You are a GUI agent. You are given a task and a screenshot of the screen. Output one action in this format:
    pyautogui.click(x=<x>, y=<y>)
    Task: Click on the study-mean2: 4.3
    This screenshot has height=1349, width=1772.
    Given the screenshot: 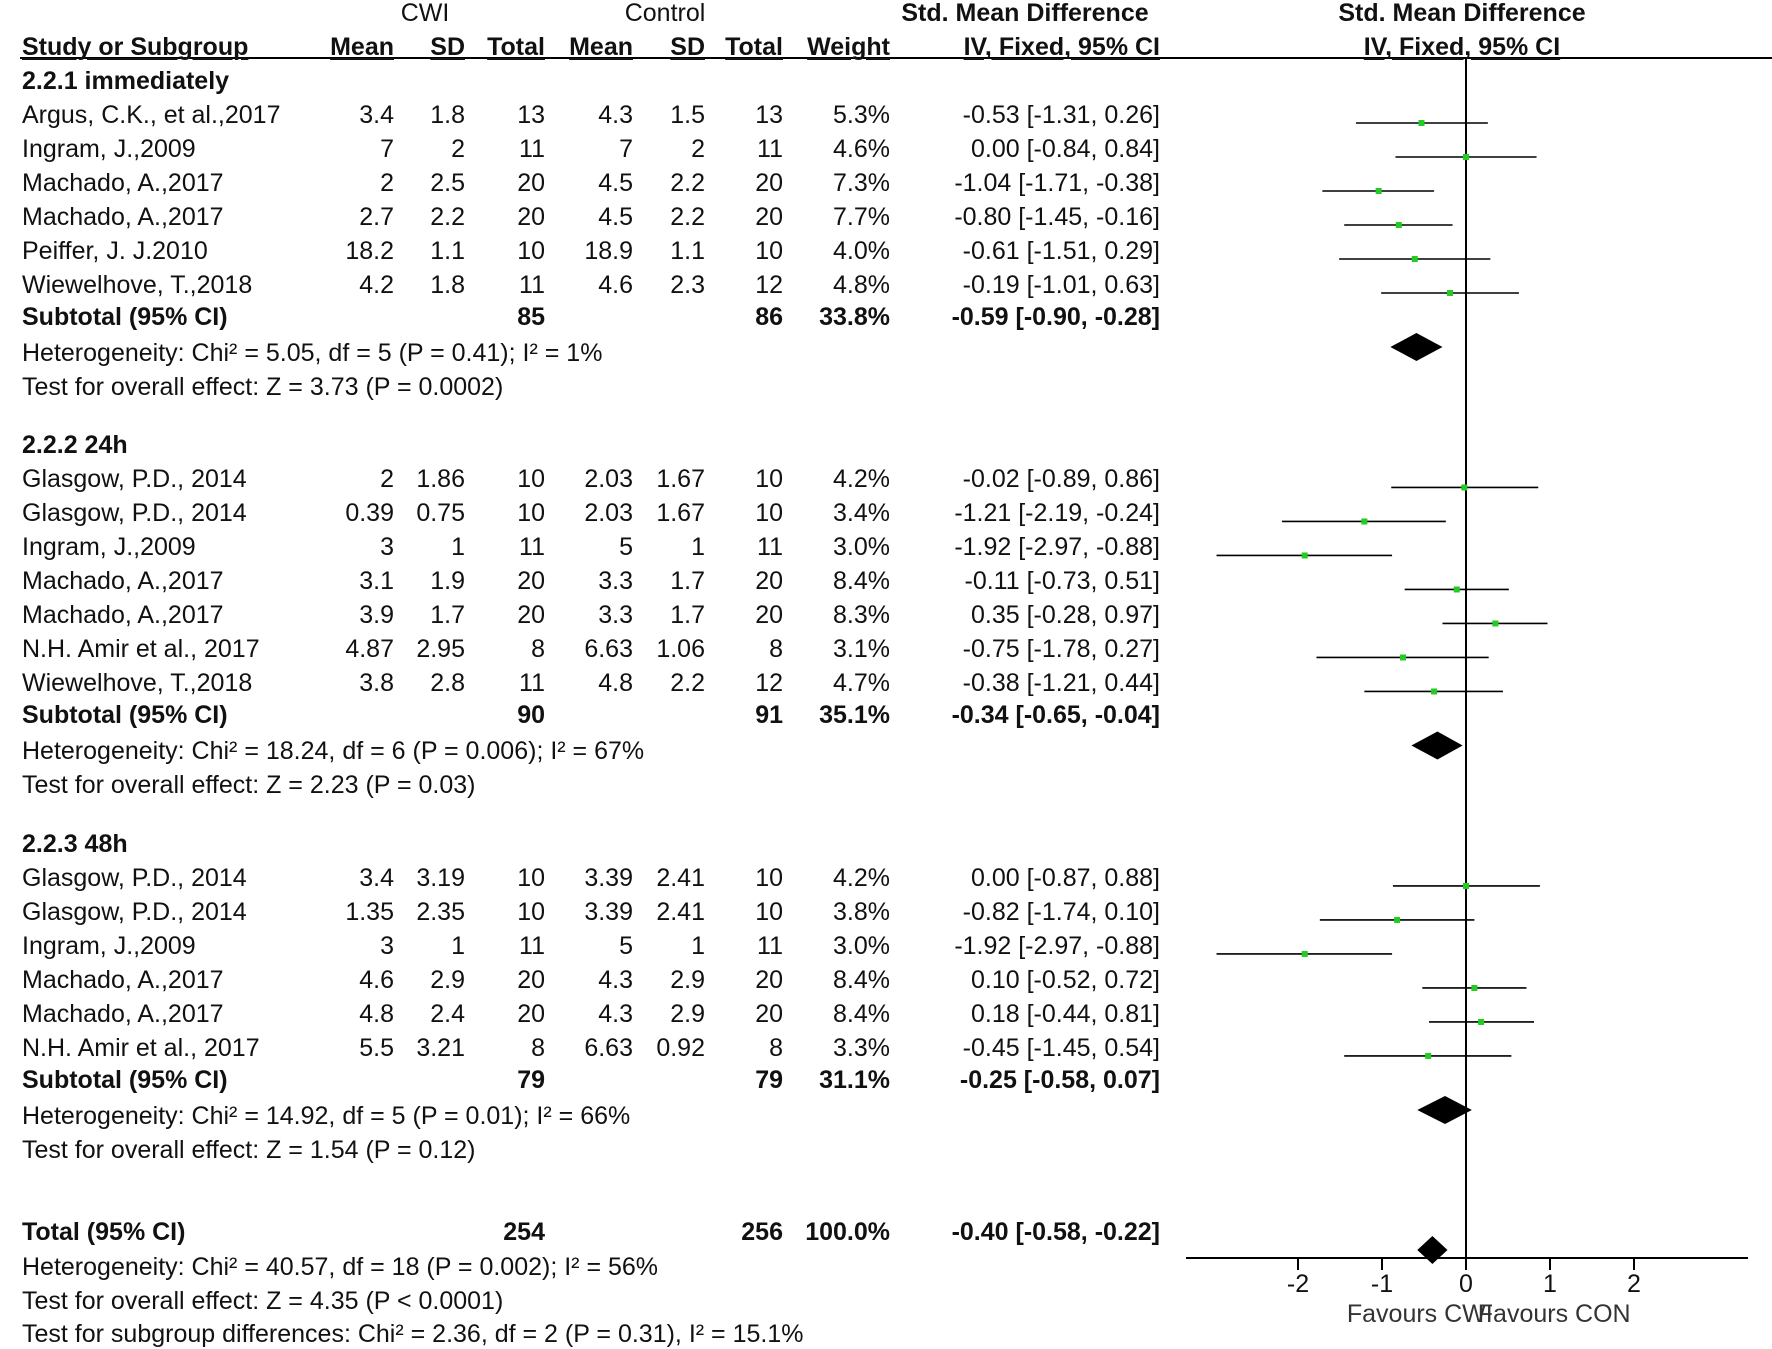 What is the action you would take?
    pyautogui.click(x=615, y=1013)
    